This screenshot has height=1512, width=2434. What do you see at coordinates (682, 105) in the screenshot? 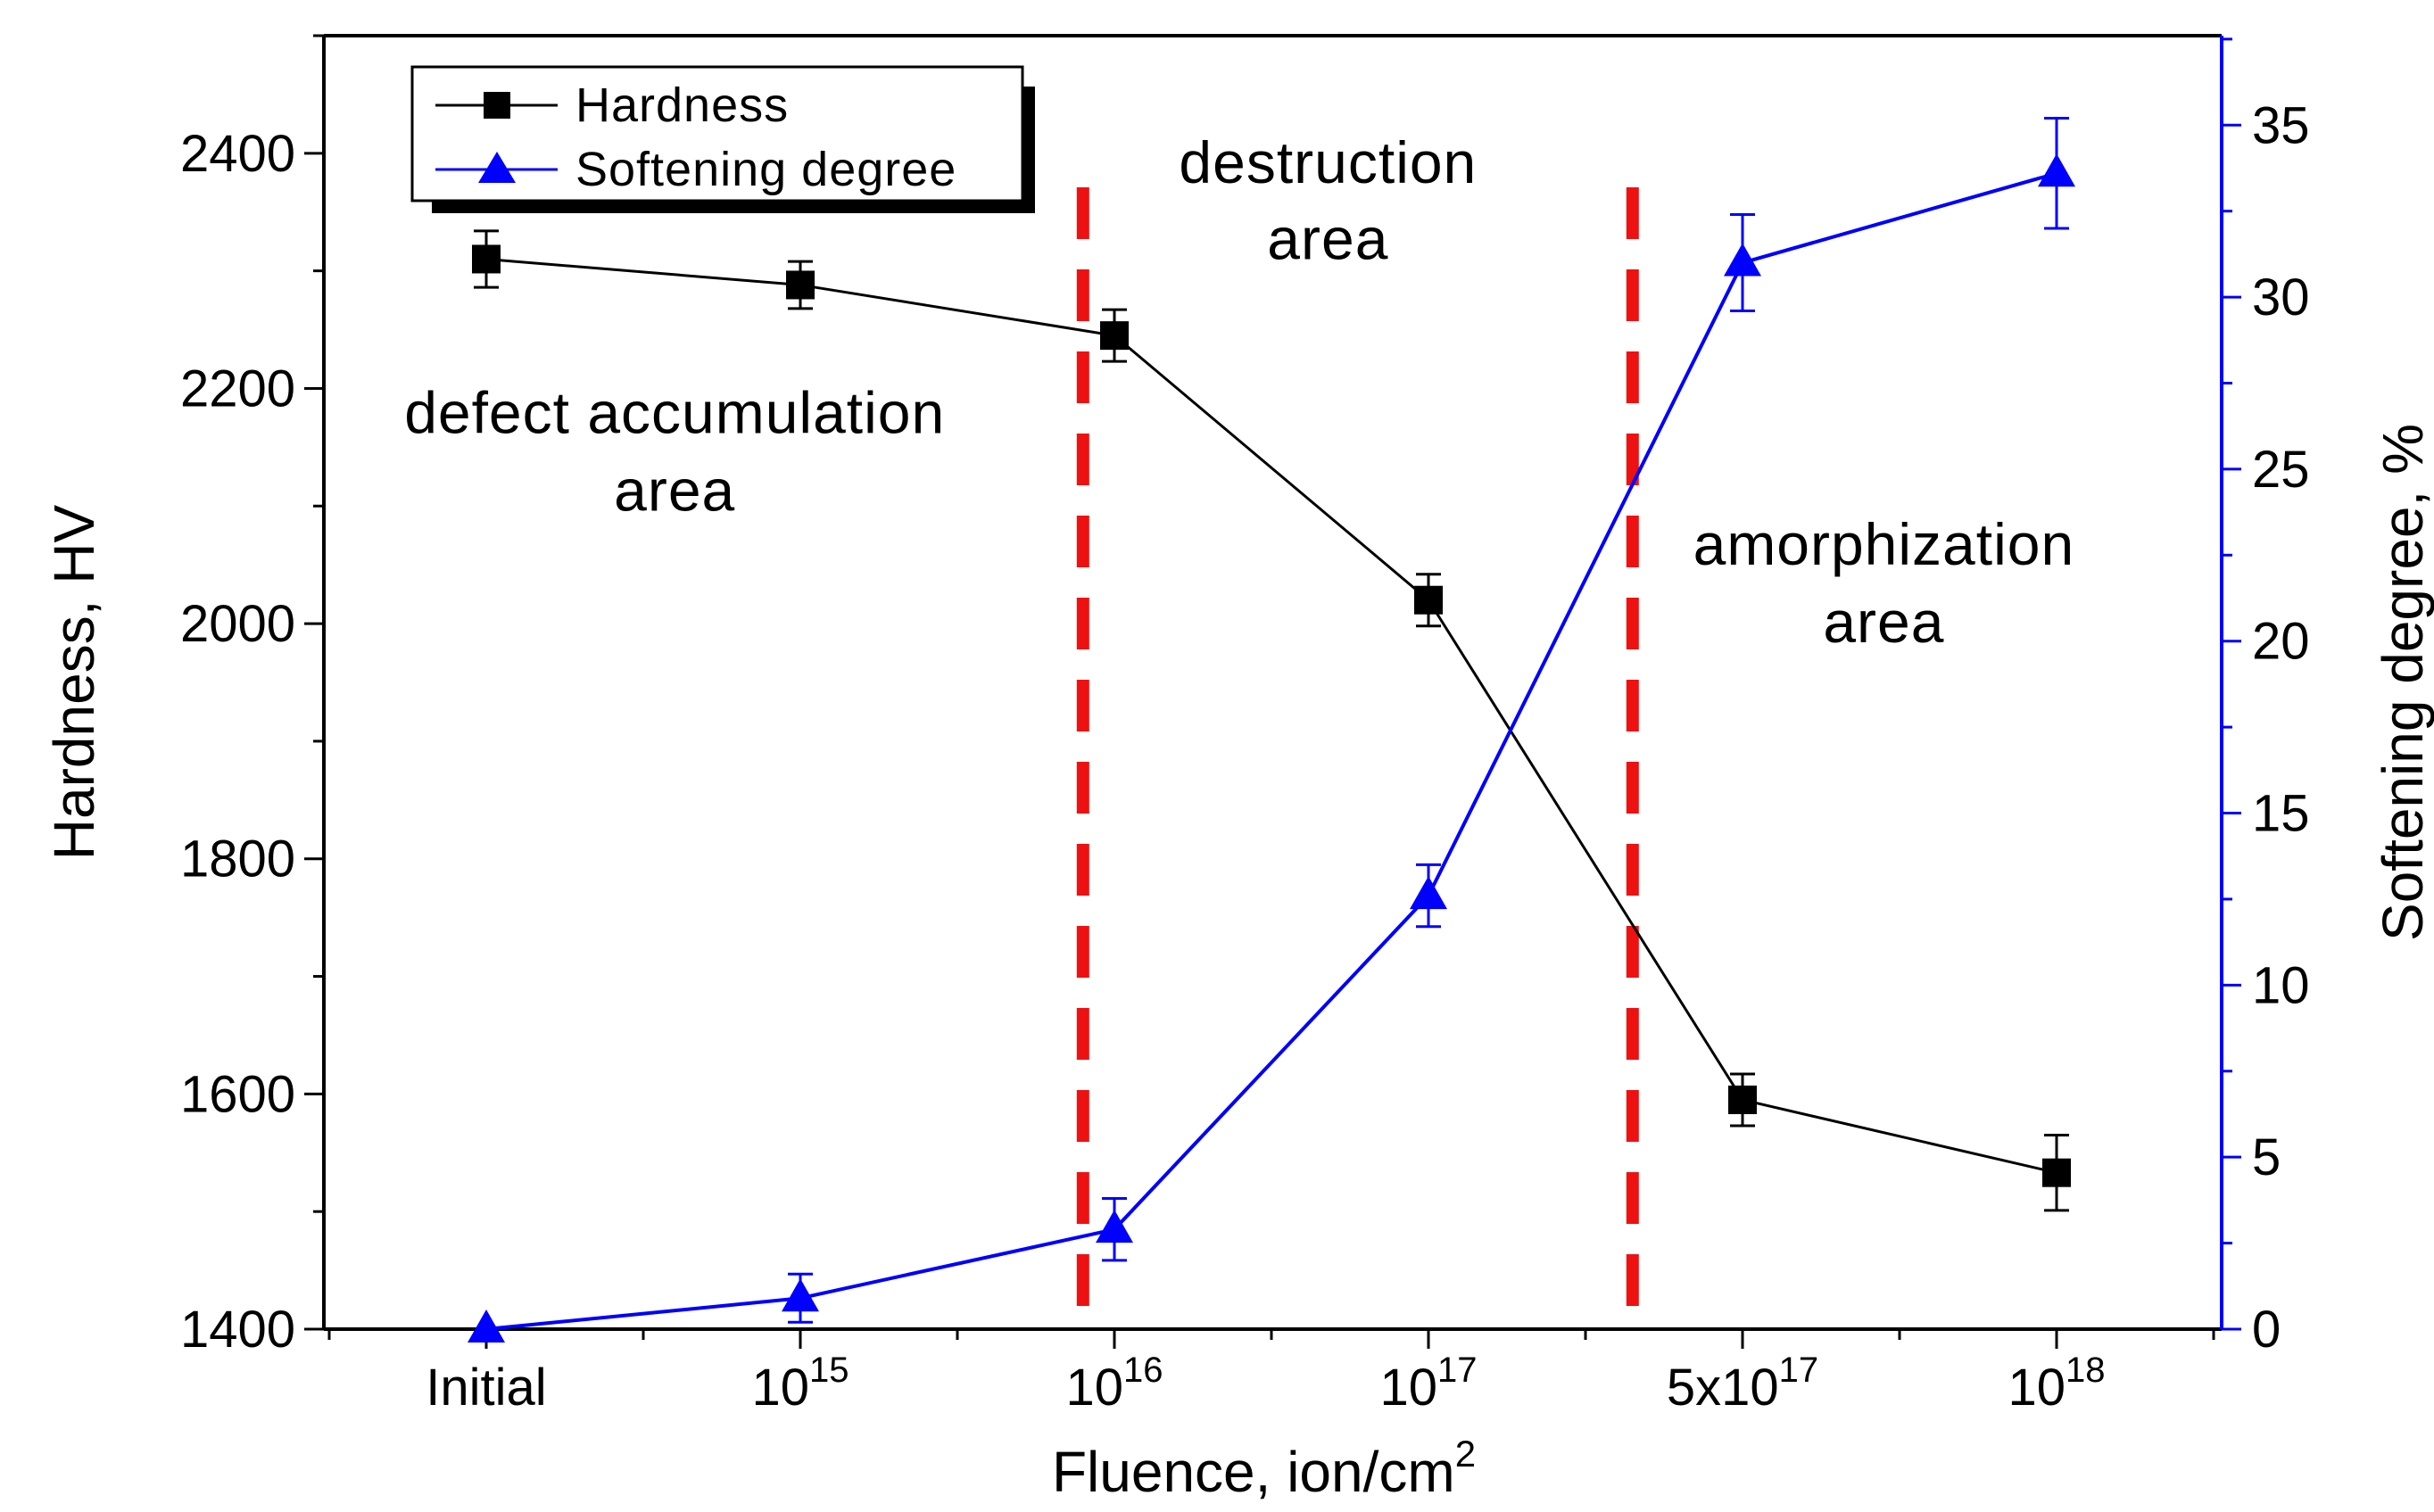
I see `legend-hardness-label: Hardness` at bounding box center [682, 105].